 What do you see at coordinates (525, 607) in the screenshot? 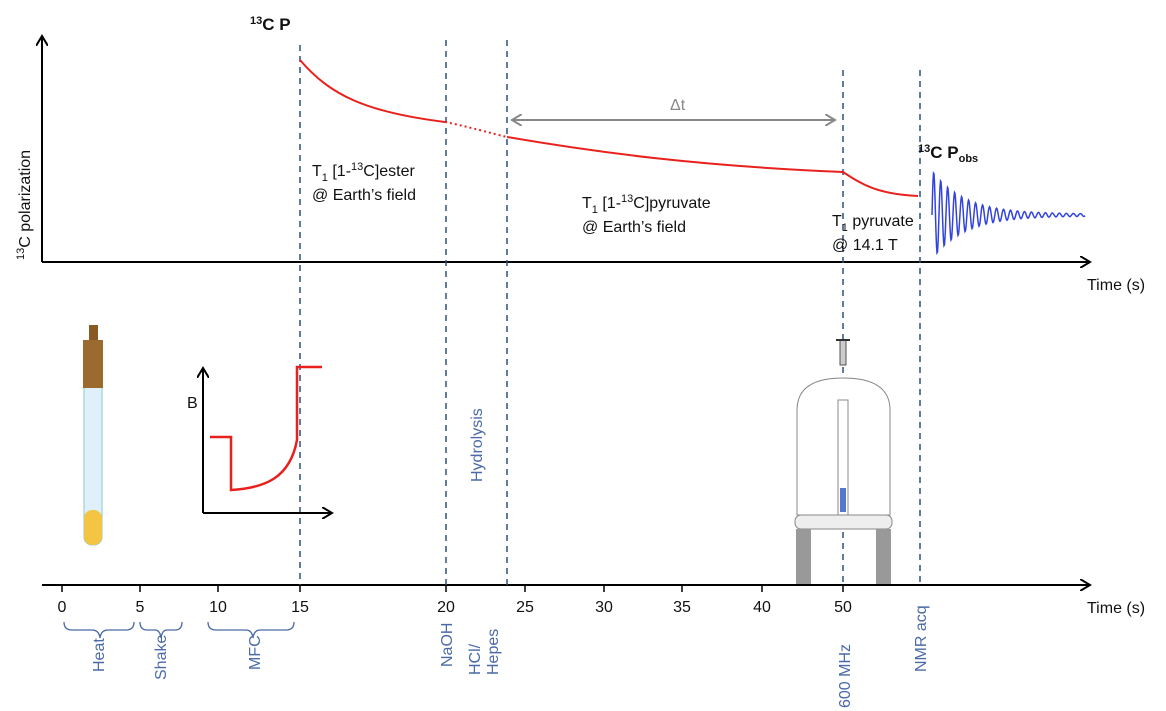
I see `tick-label: 25` at bounding box center [525, 607].